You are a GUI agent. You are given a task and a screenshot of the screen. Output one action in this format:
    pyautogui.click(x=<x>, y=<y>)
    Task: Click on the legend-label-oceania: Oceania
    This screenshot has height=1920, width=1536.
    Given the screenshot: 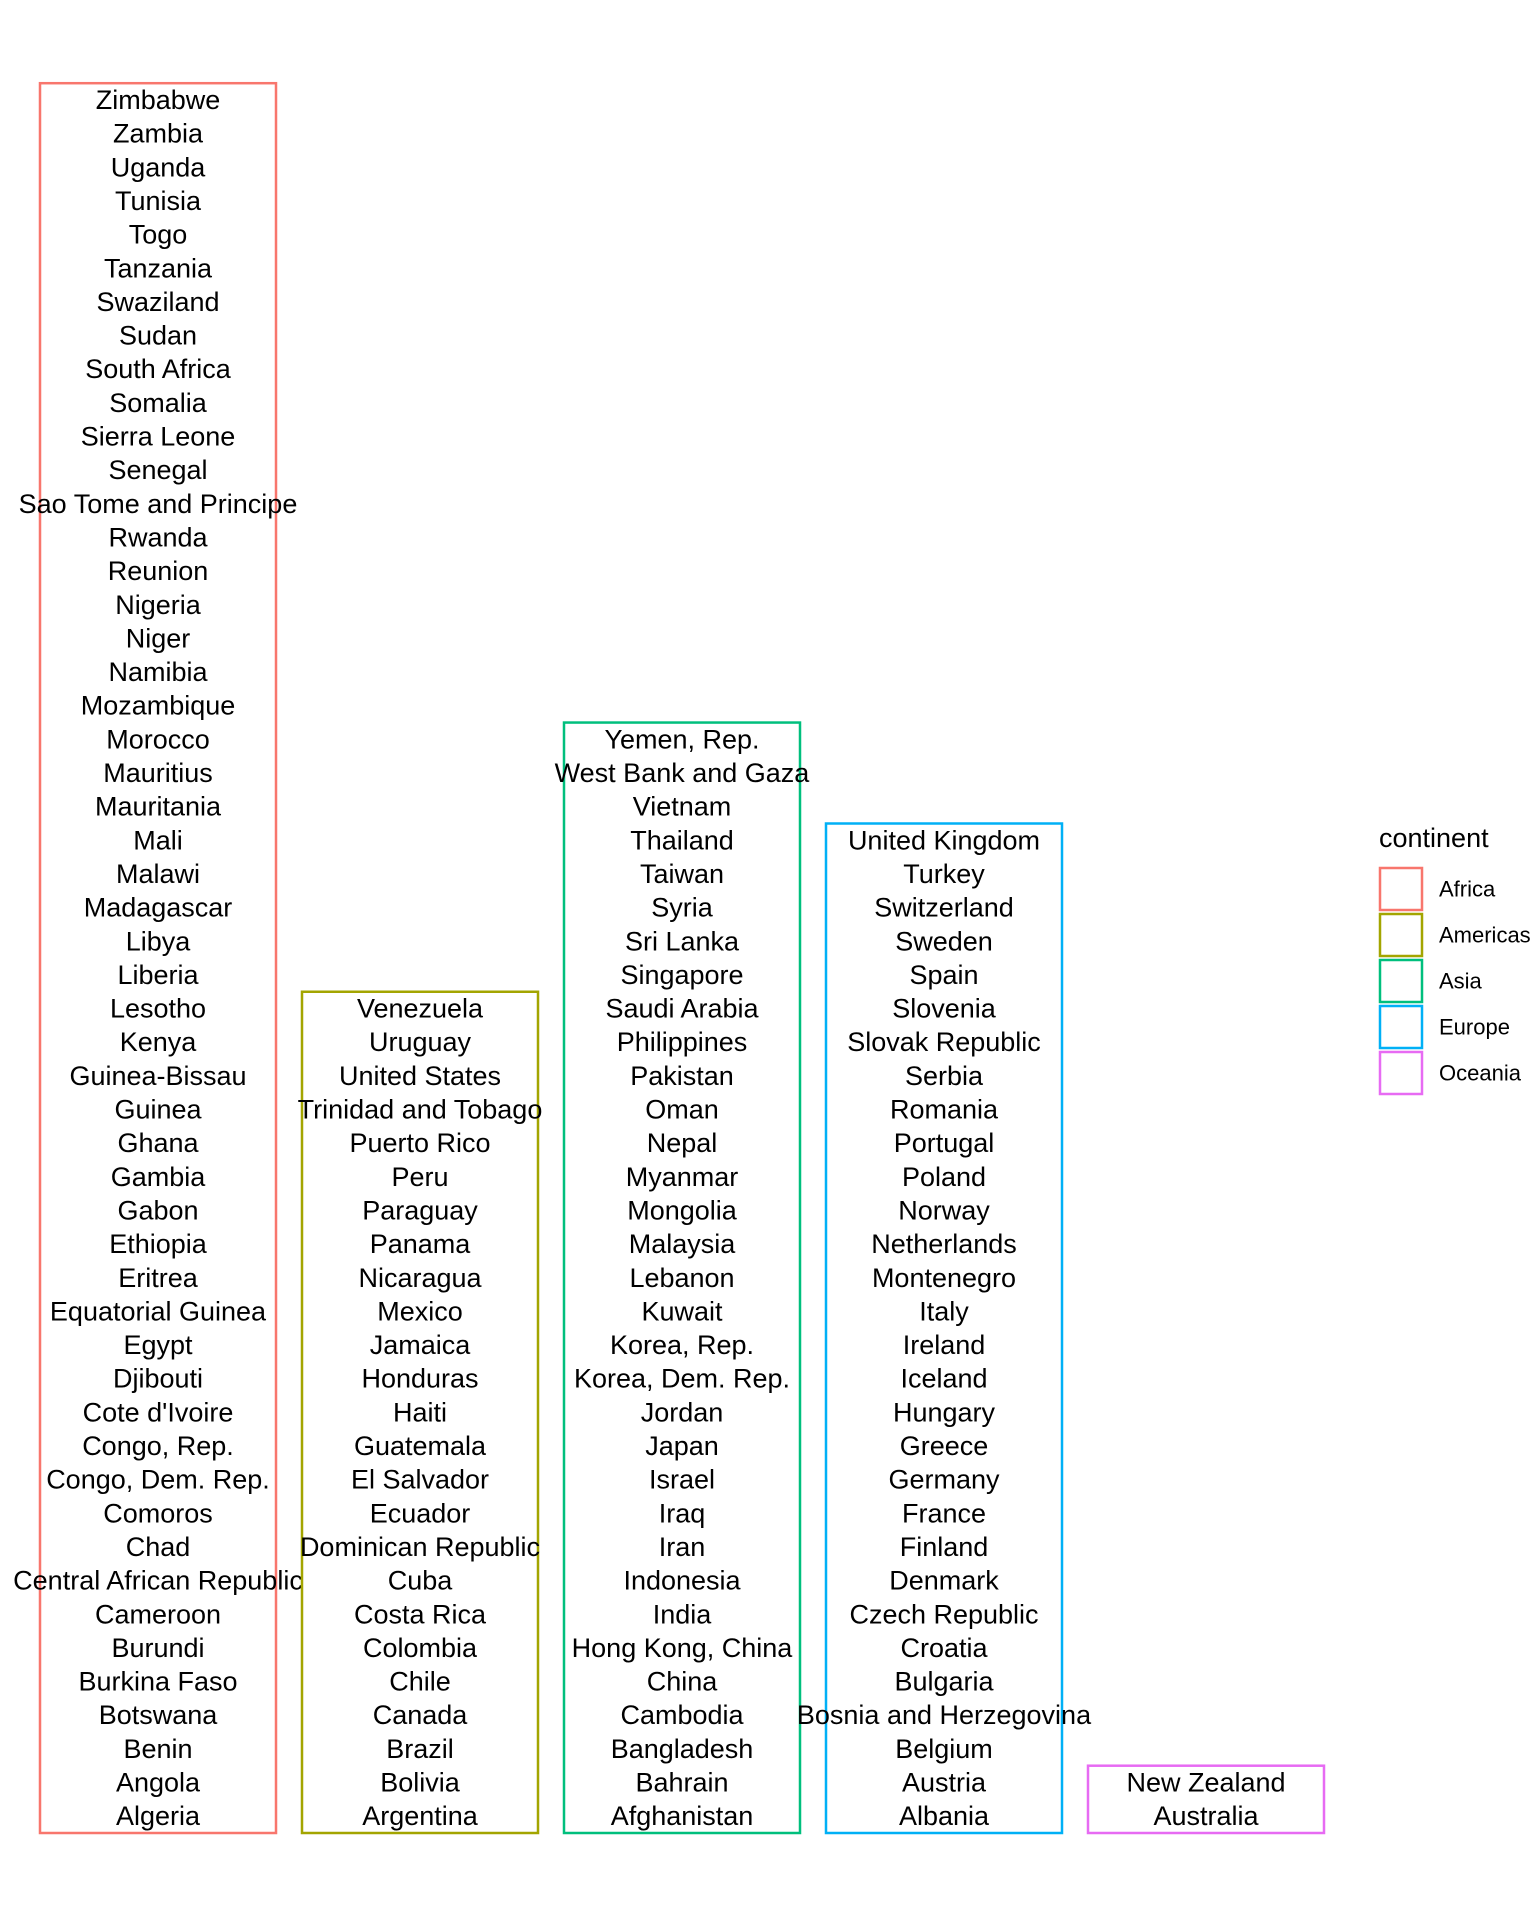 What is the action you would take?
    pyautogui.click(x=1480, y=1073)
    